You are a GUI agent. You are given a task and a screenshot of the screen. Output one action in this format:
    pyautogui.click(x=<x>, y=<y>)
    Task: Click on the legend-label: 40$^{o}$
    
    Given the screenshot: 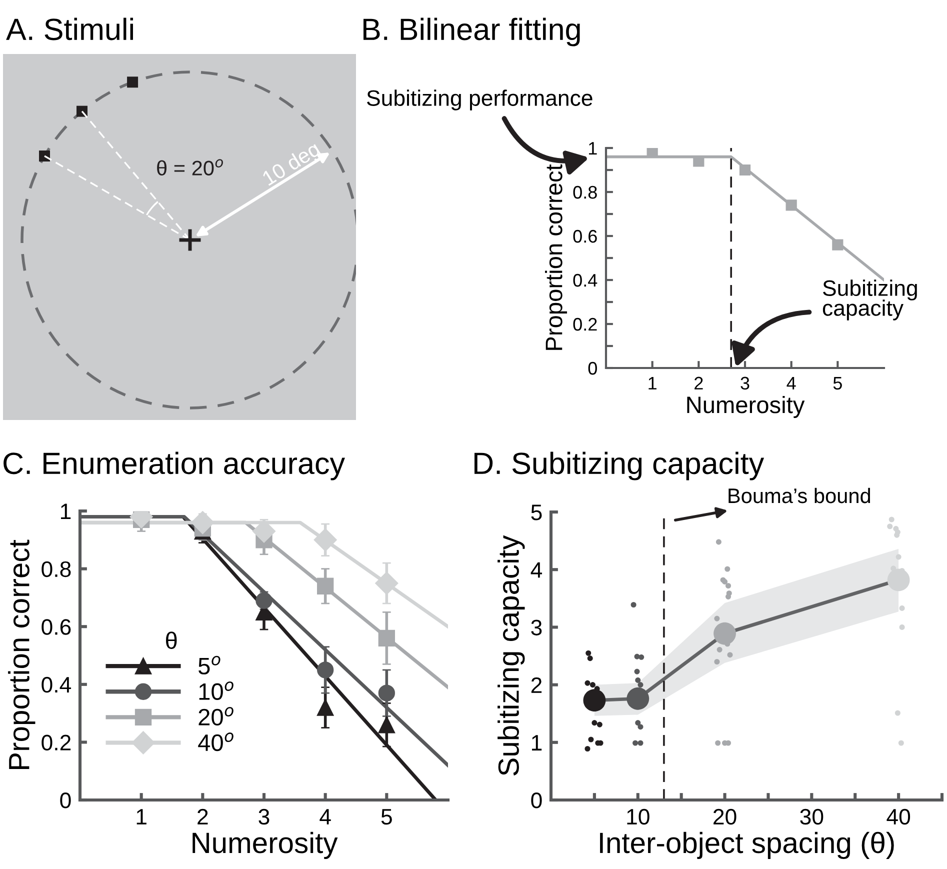 What is the action you would take?
    pyautogui.click(x=216, y=742)
    